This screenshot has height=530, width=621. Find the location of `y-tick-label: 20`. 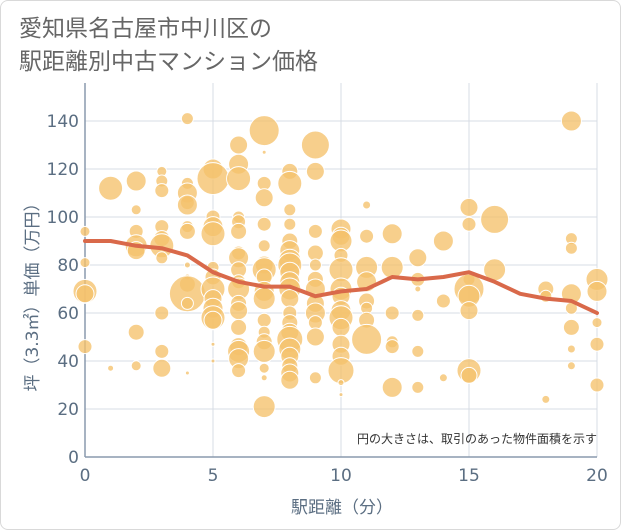

y-tick-label: 20 is located at coordinates (68, 410).